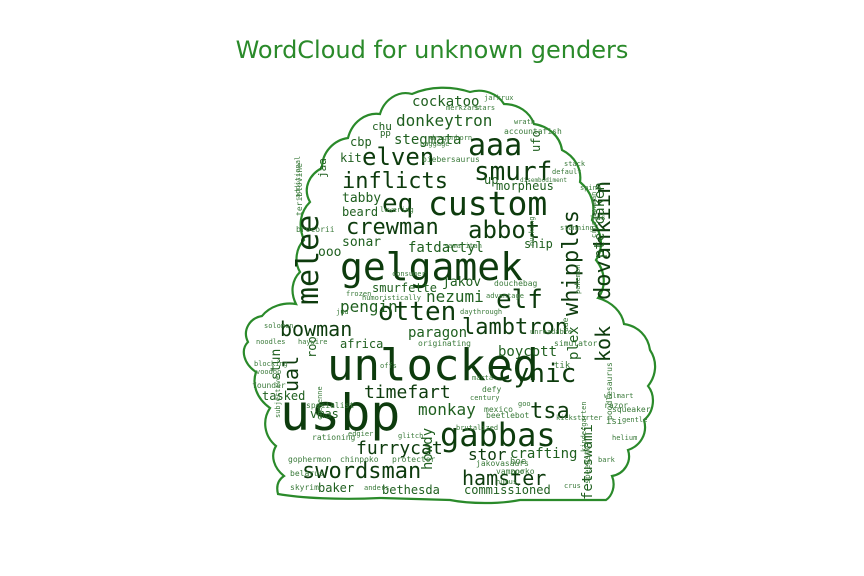  What do you see at coordinates (508, 415) in the screenshot?
I see `word-70: beetlebot` at bounding box center [508, 415].